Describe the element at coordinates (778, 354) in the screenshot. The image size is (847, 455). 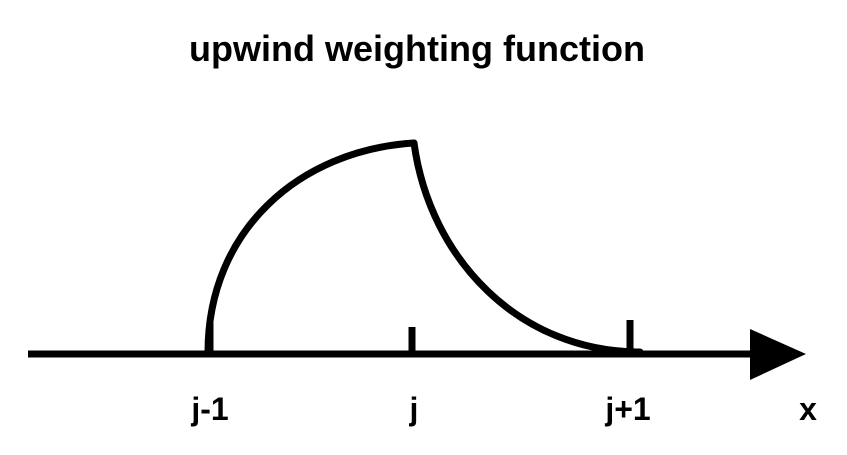
I see `x-axis-arrowhead` at that location.